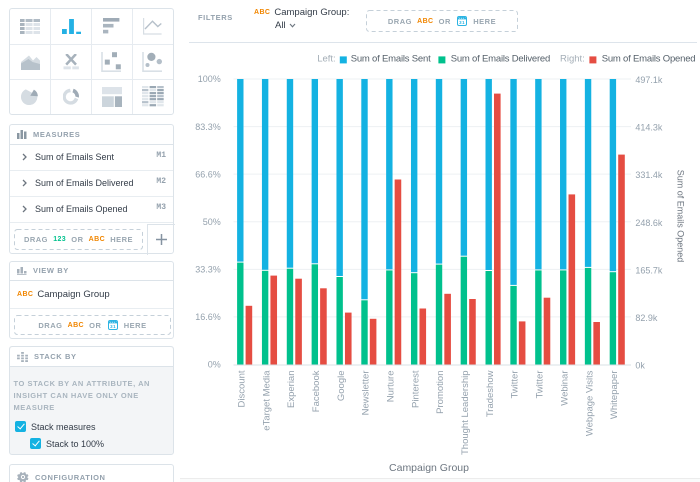 The width and height of the screenshot is (700, 482). I want to click on svg-text: Discount, so click(242, 388).